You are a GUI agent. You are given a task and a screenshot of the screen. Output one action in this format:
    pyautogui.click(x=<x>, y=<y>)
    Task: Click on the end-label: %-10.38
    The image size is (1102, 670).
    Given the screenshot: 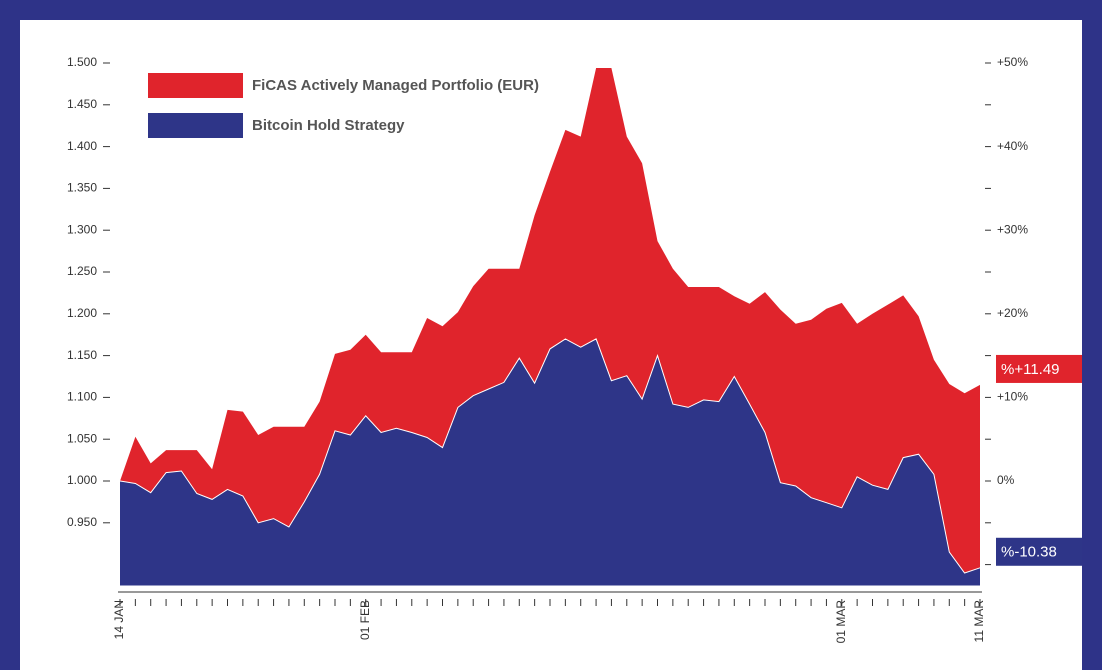 What is the action you would take?
    pyautogui.click(x=1029, y=552)
    